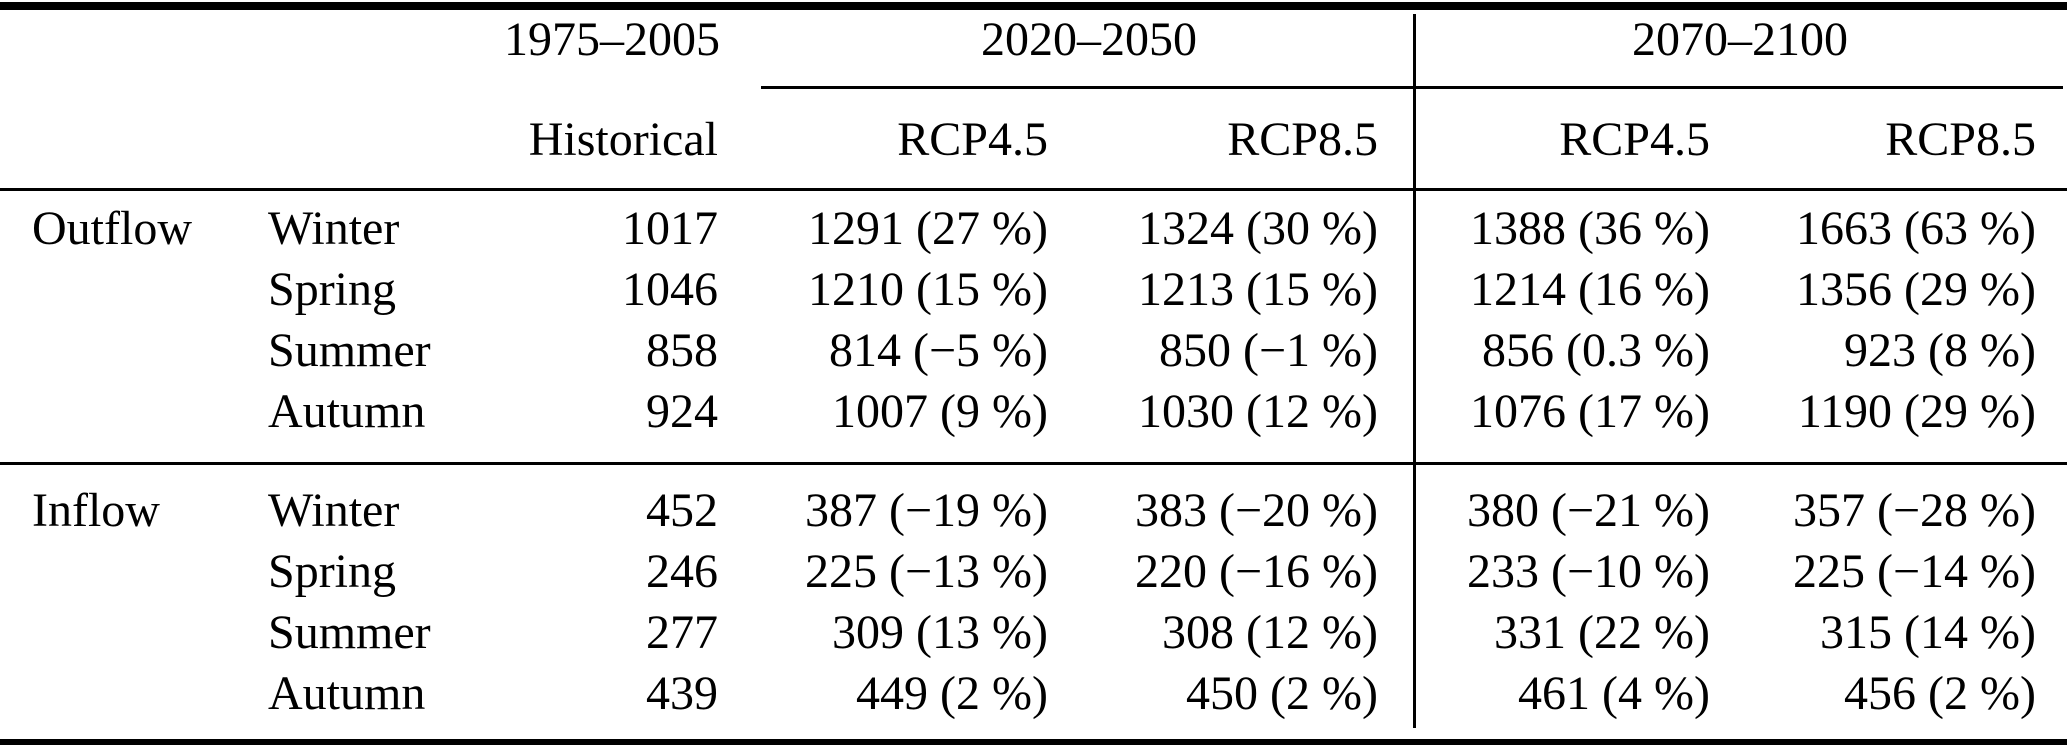 The image size is (2067, 748). I want to click on value-cell: 450 (2 %), so click(1282, 693).